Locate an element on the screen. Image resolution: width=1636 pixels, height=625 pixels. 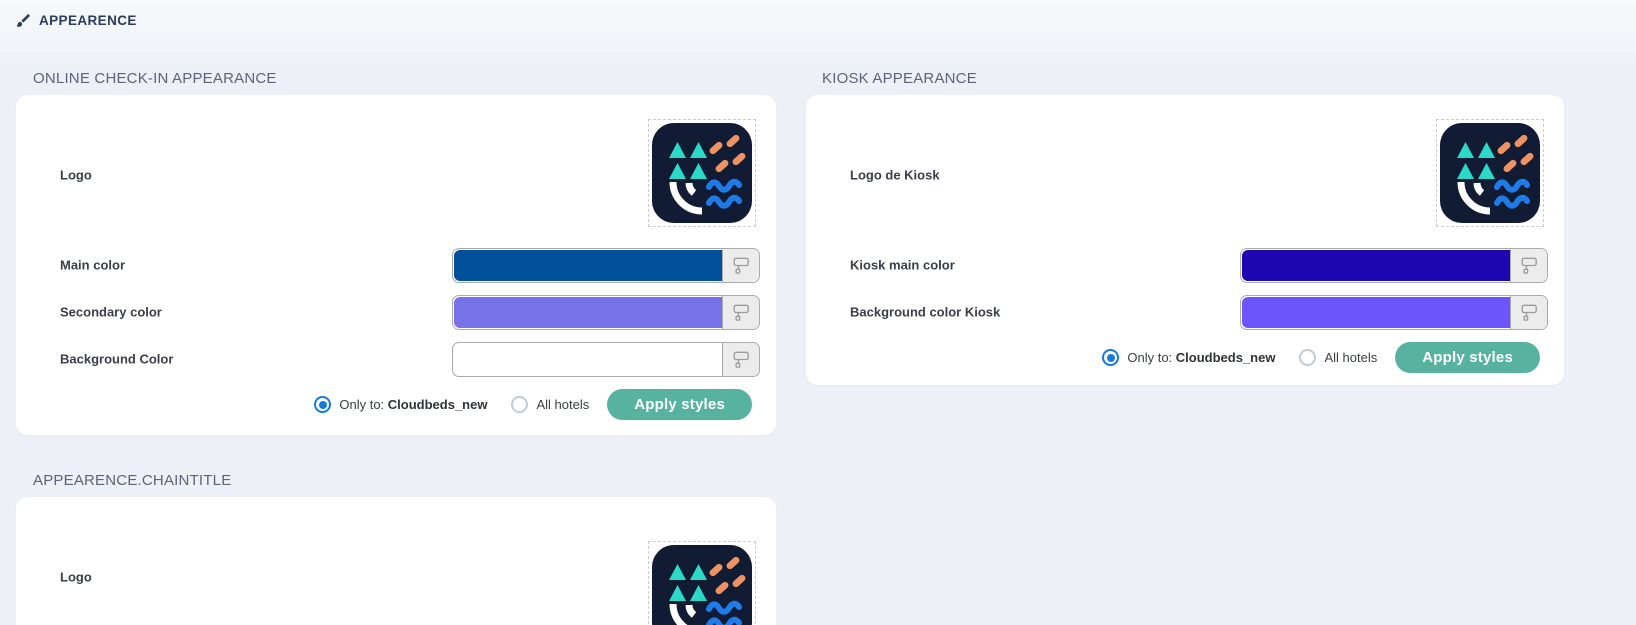
paintbrush-icon is located at coordinates (23, 20).